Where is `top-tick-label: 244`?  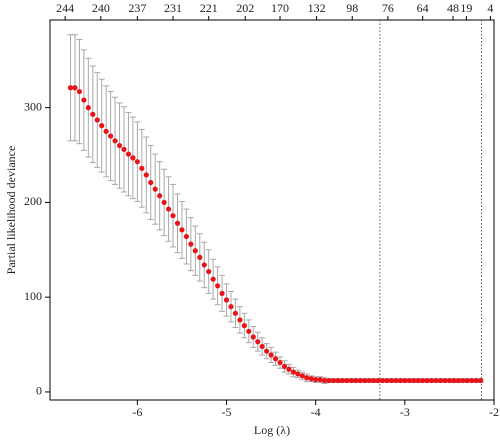 top-tick-label: 244 is located at coordinates (65, 8).